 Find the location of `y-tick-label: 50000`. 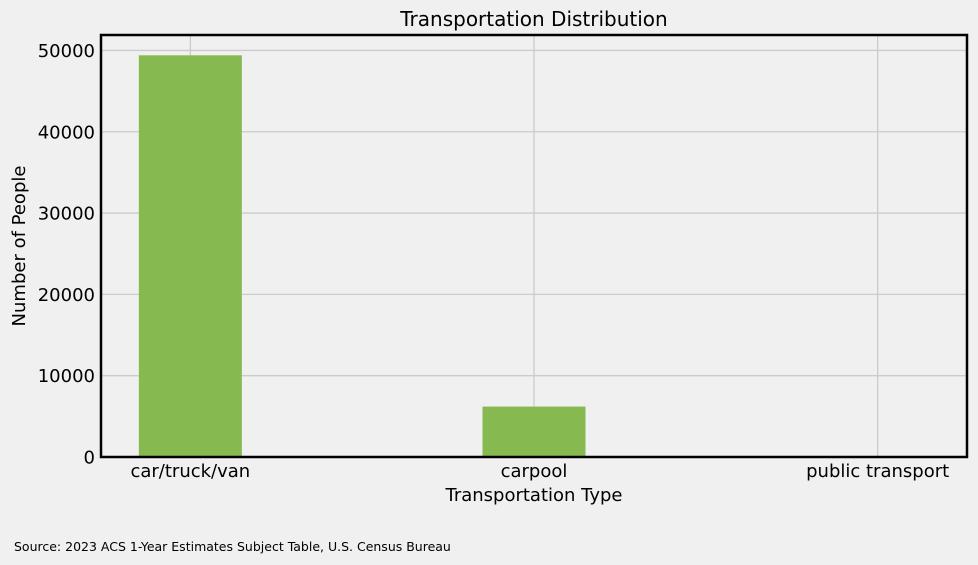

y-tick-label: 50000 is located at coordinates (66, 51).